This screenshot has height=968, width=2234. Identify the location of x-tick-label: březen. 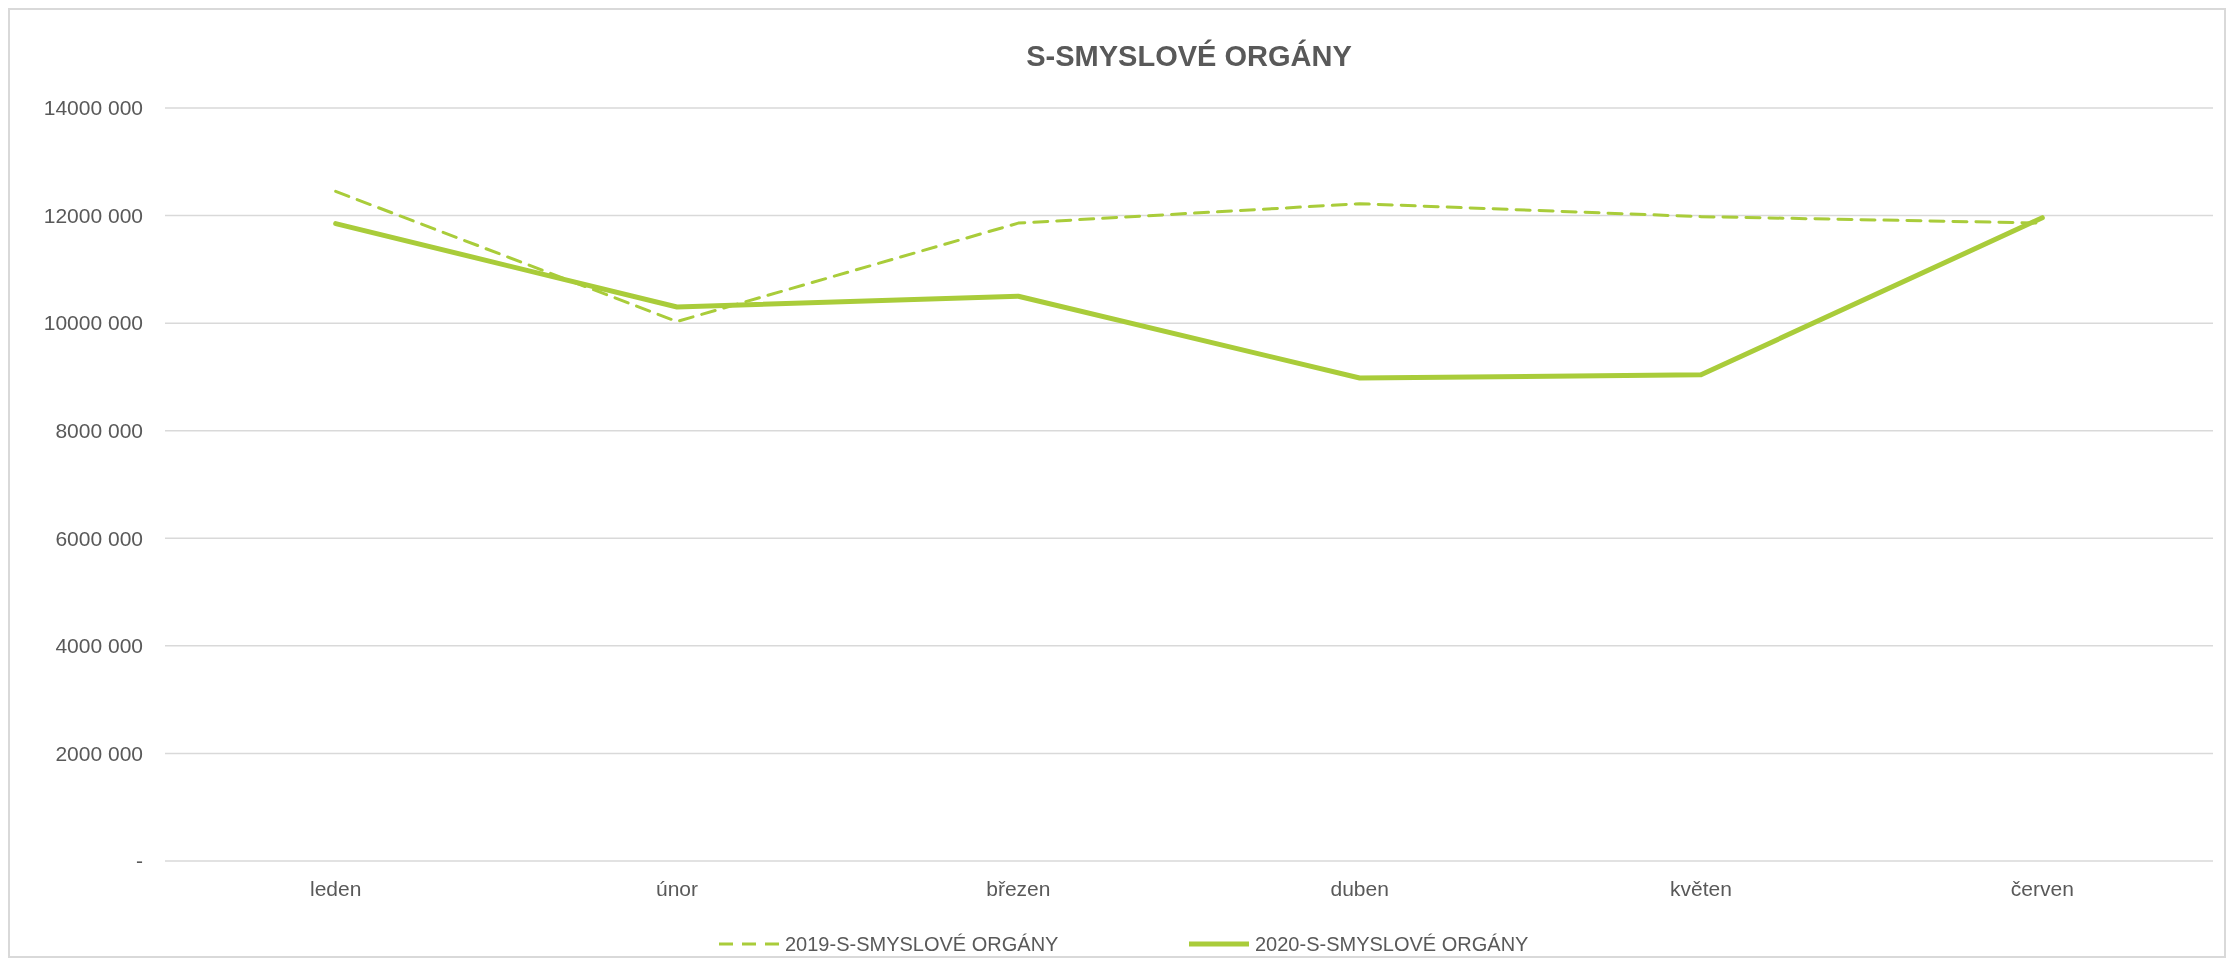
(1018, 888).